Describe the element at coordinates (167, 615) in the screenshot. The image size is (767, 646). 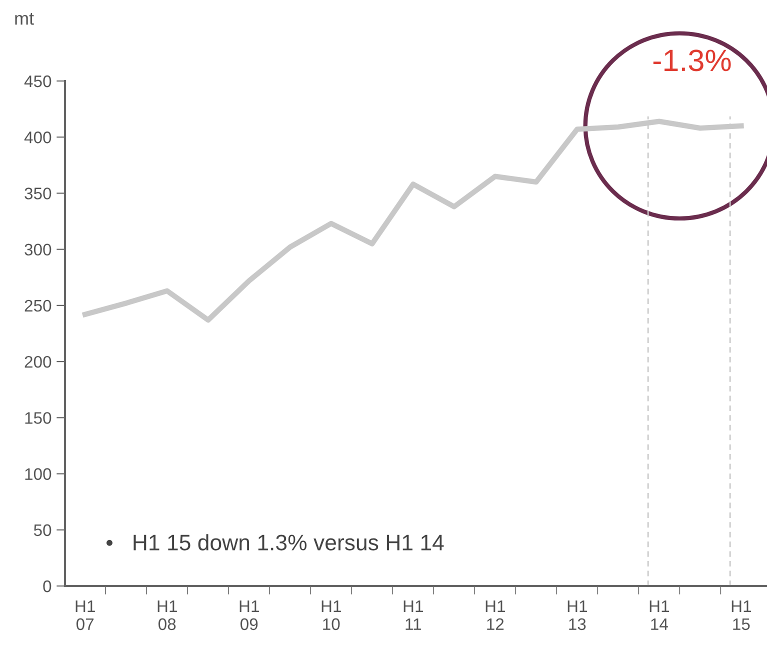
I see `x-tick-label: H1 08` at that location.